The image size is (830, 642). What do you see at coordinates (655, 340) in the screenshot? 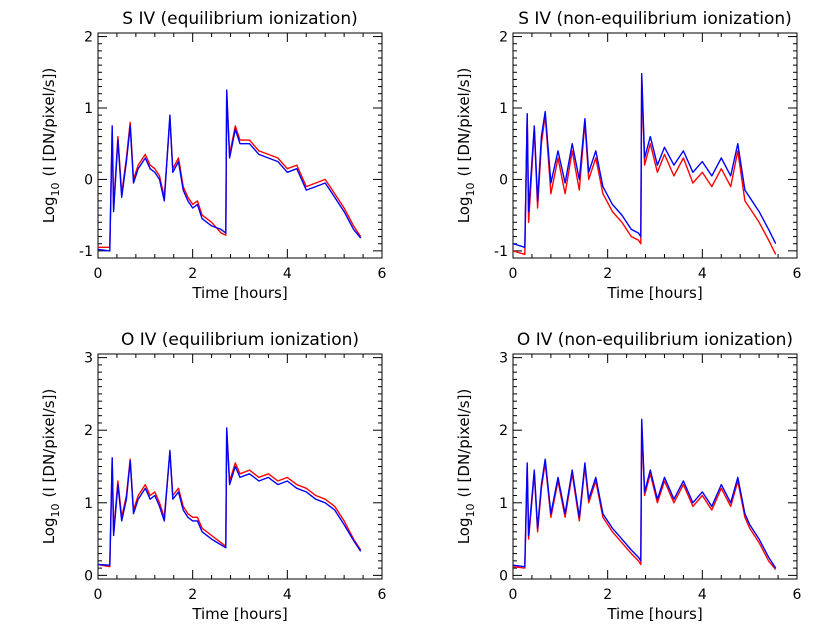
I see `chart-title: O IV (non-equilibrium ionization)` at bounding box center [655, 340].